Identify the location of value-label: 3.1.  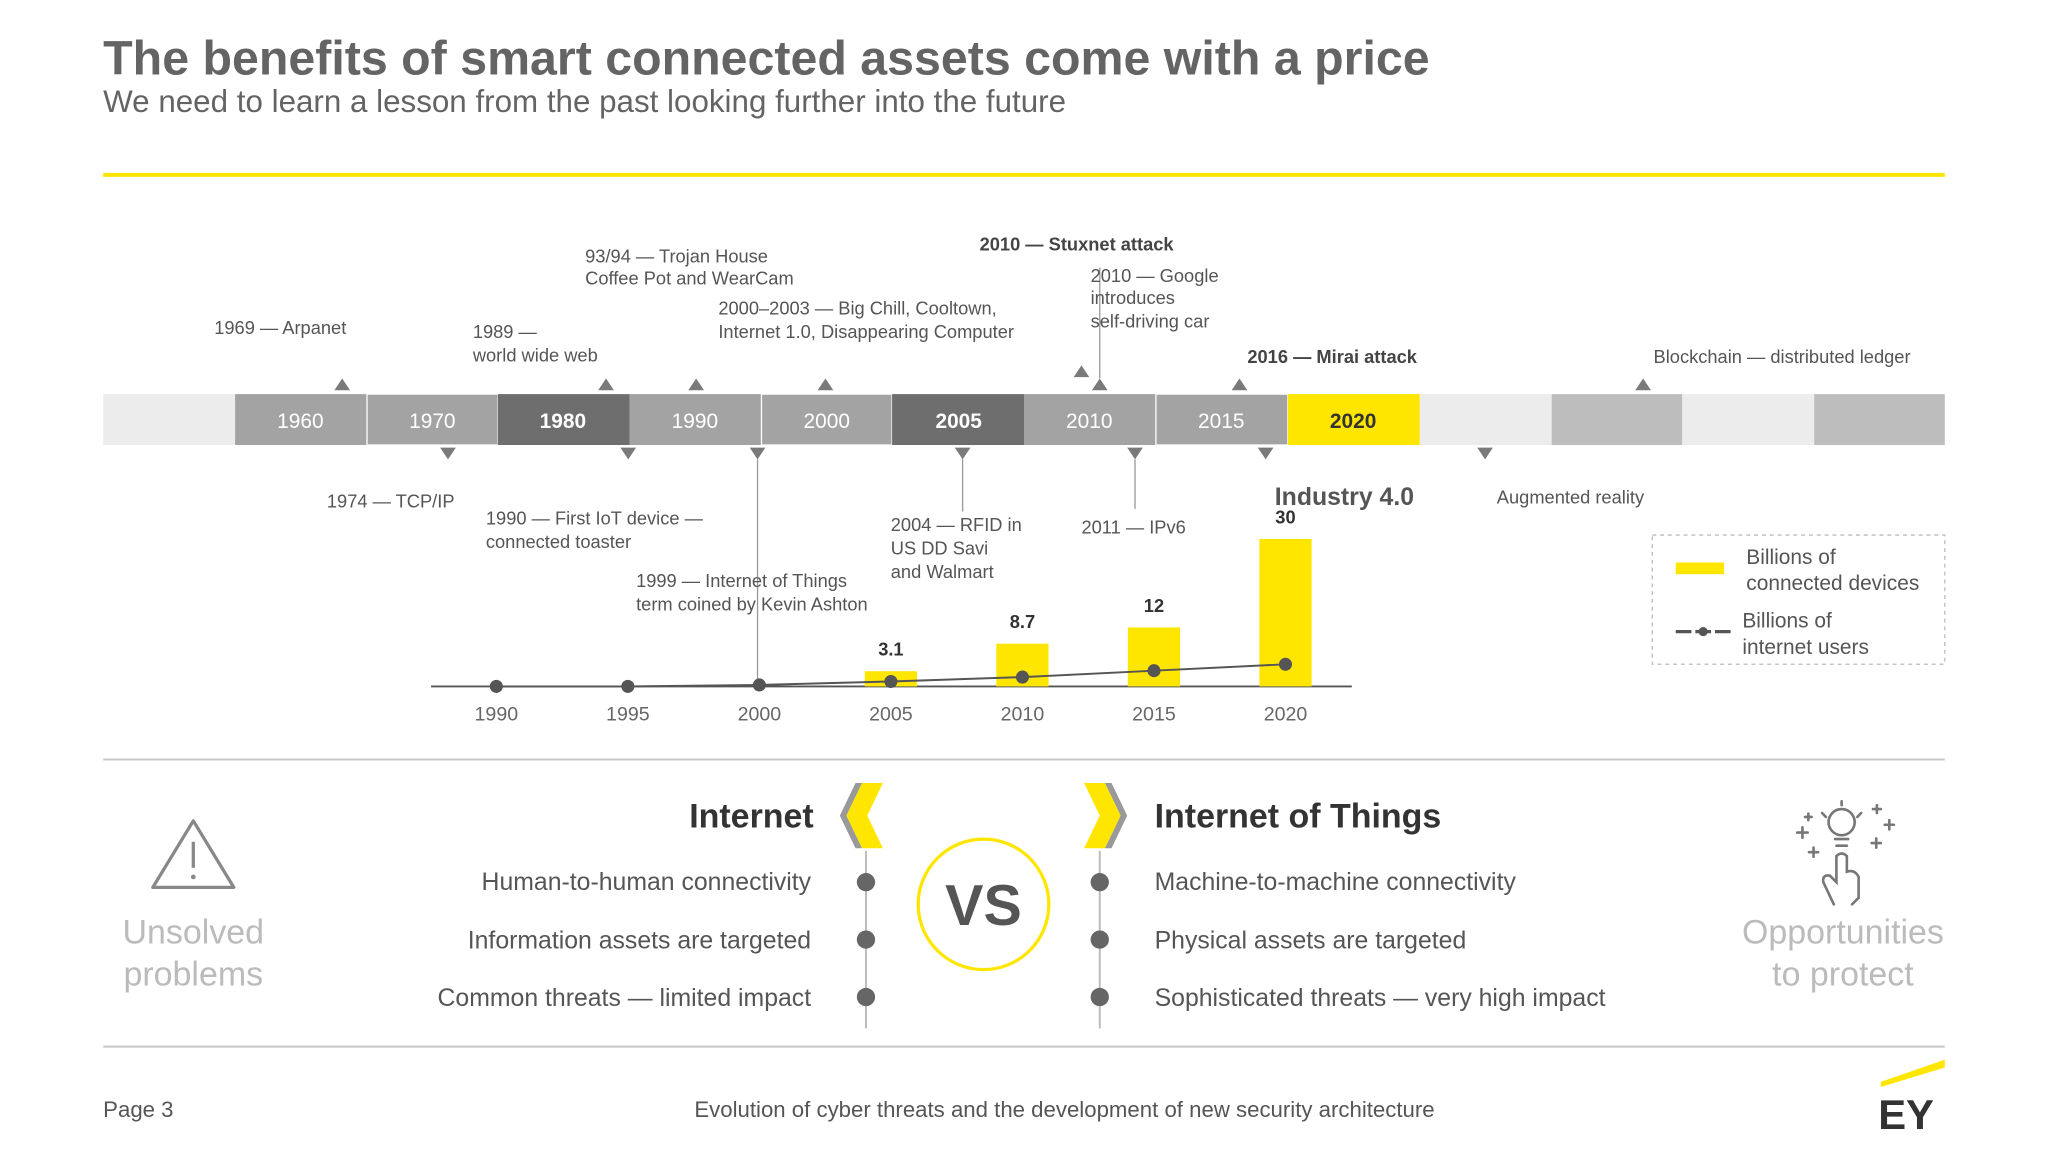
(890, 649).